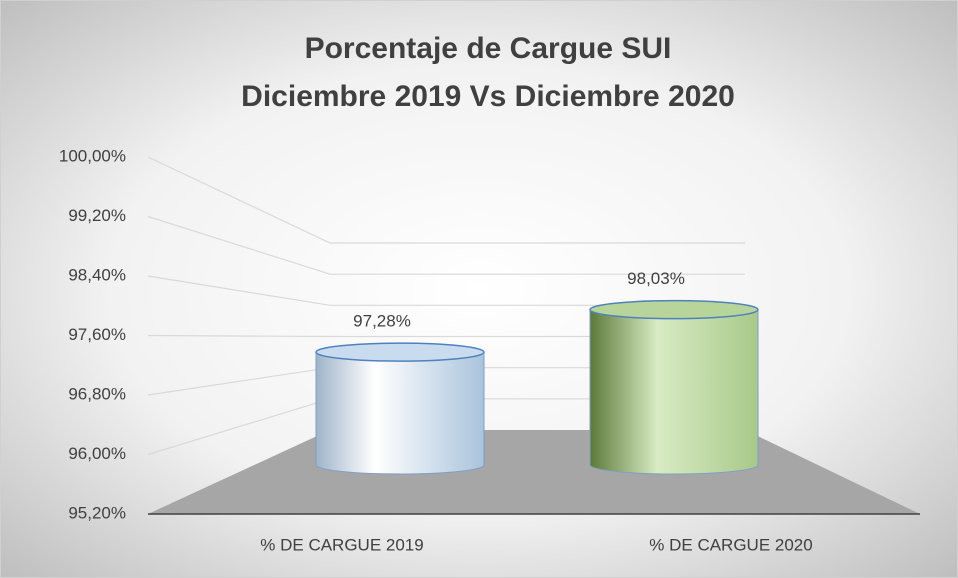 The height and width of the screenshot is (578, 958). What do you see at coordinates (97, 453) in the screenshot?
I see `y-tick-label: 96,00%` at bounding box center [97, 453].